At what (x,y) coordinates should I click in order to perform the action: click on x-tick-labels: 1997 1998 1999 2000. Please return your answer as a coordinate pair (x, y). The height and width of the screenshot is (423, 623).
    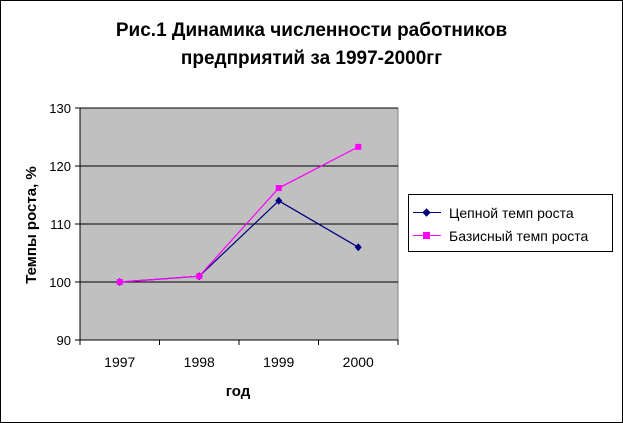
    Looking at the image, I should click on (239, 362).